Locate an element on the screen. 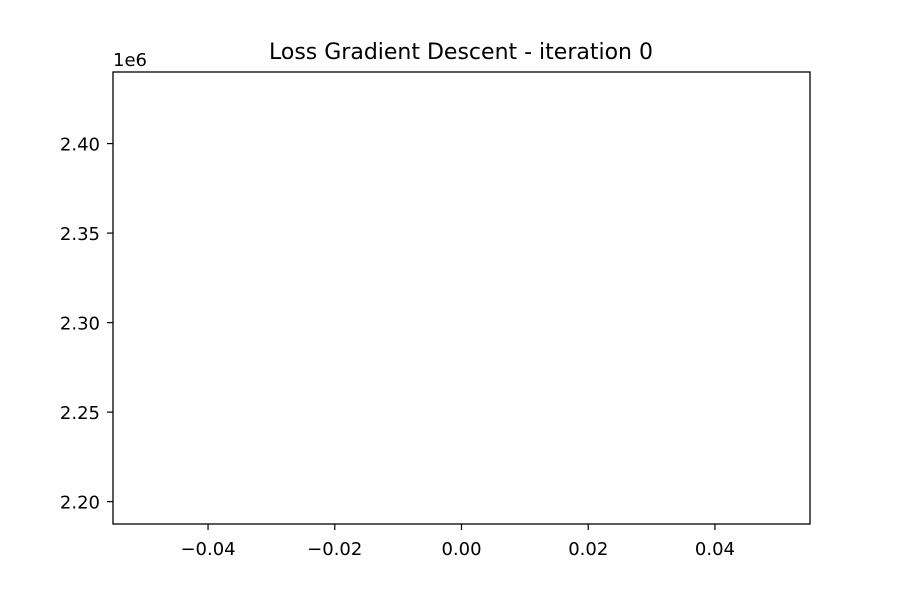  y-tick-label: 2.40 is located at coordinates (80, 145).